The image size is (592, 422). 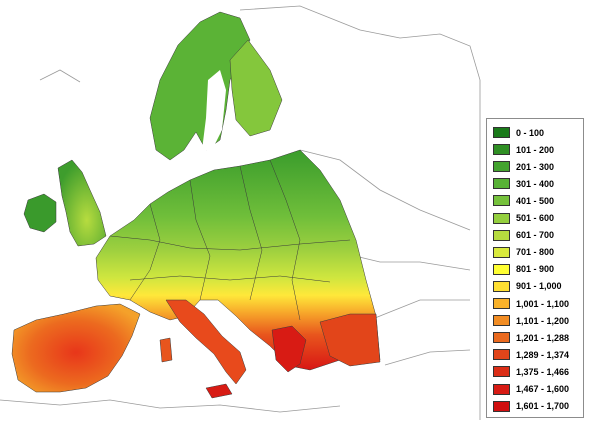 I want to click on finland-region, so click(x=256, y=88).